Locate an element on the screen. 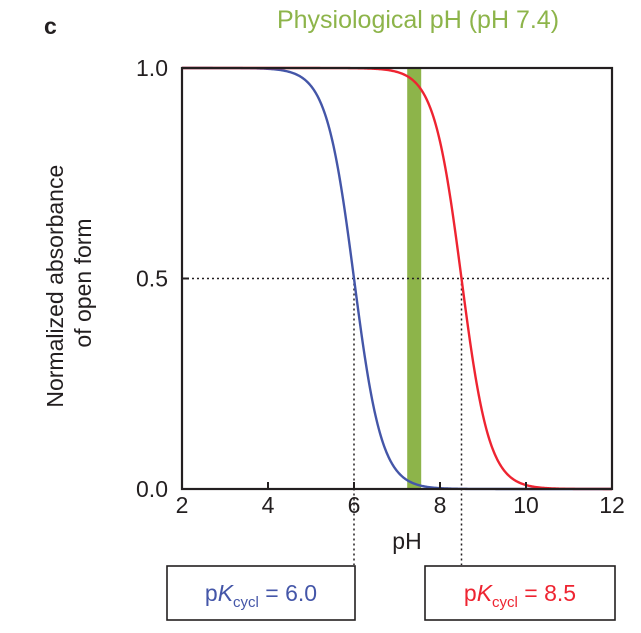 The width and height of the screenshot is (641, 633). y-tick-label-0: 0.0 is located at coordinates (152, 489).